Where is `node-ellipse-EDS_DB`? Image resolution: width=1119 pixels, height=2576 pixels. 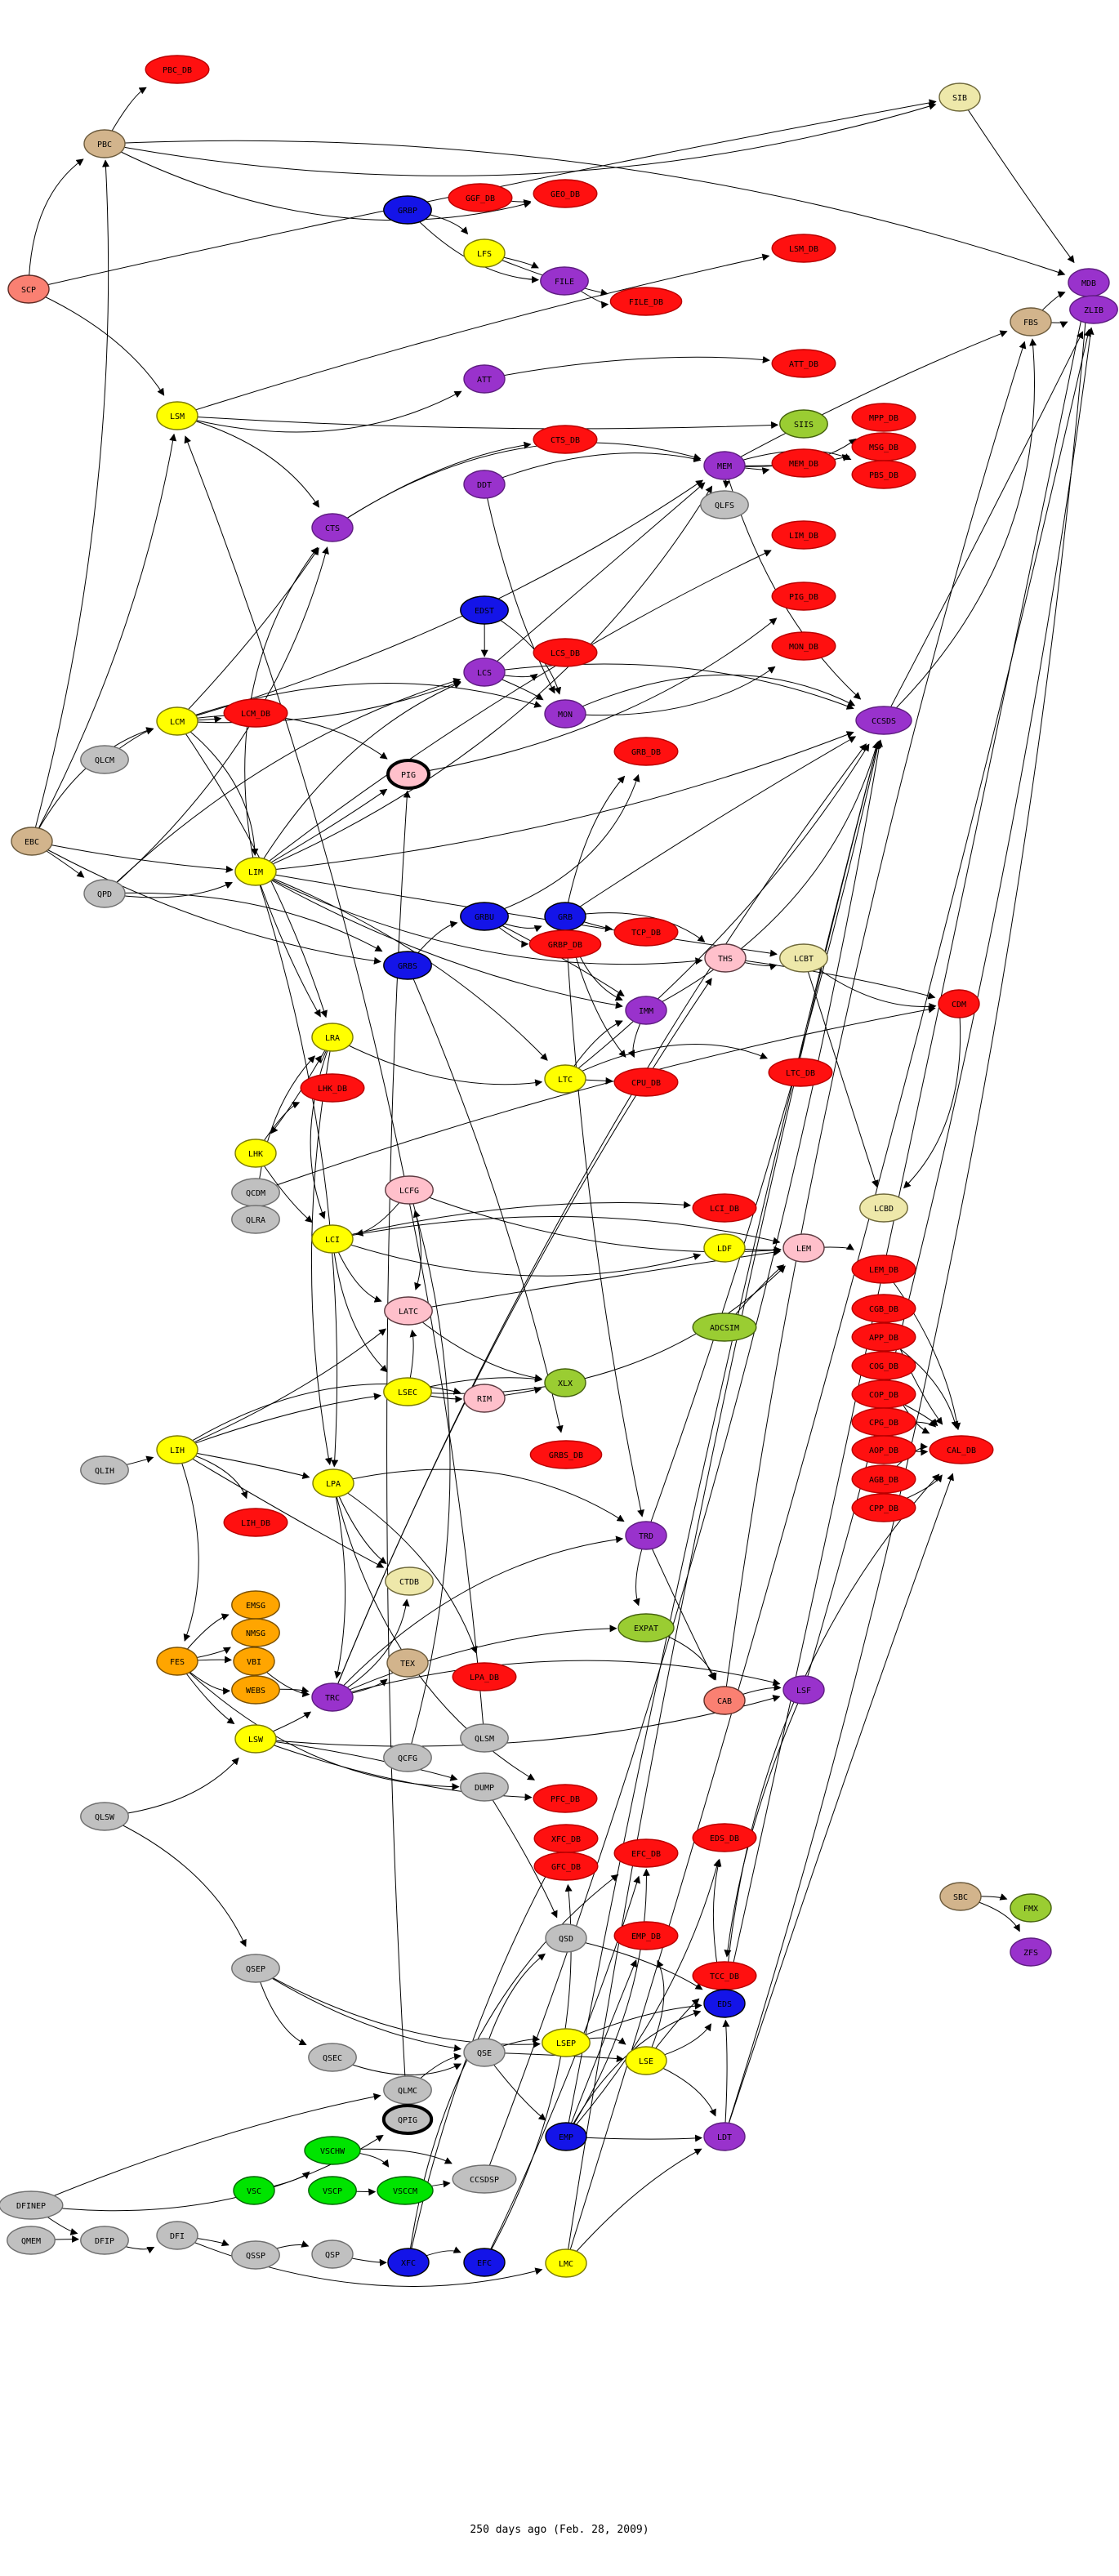 node-ellipse-EDS_DB is located at coordinates (724, 1837).